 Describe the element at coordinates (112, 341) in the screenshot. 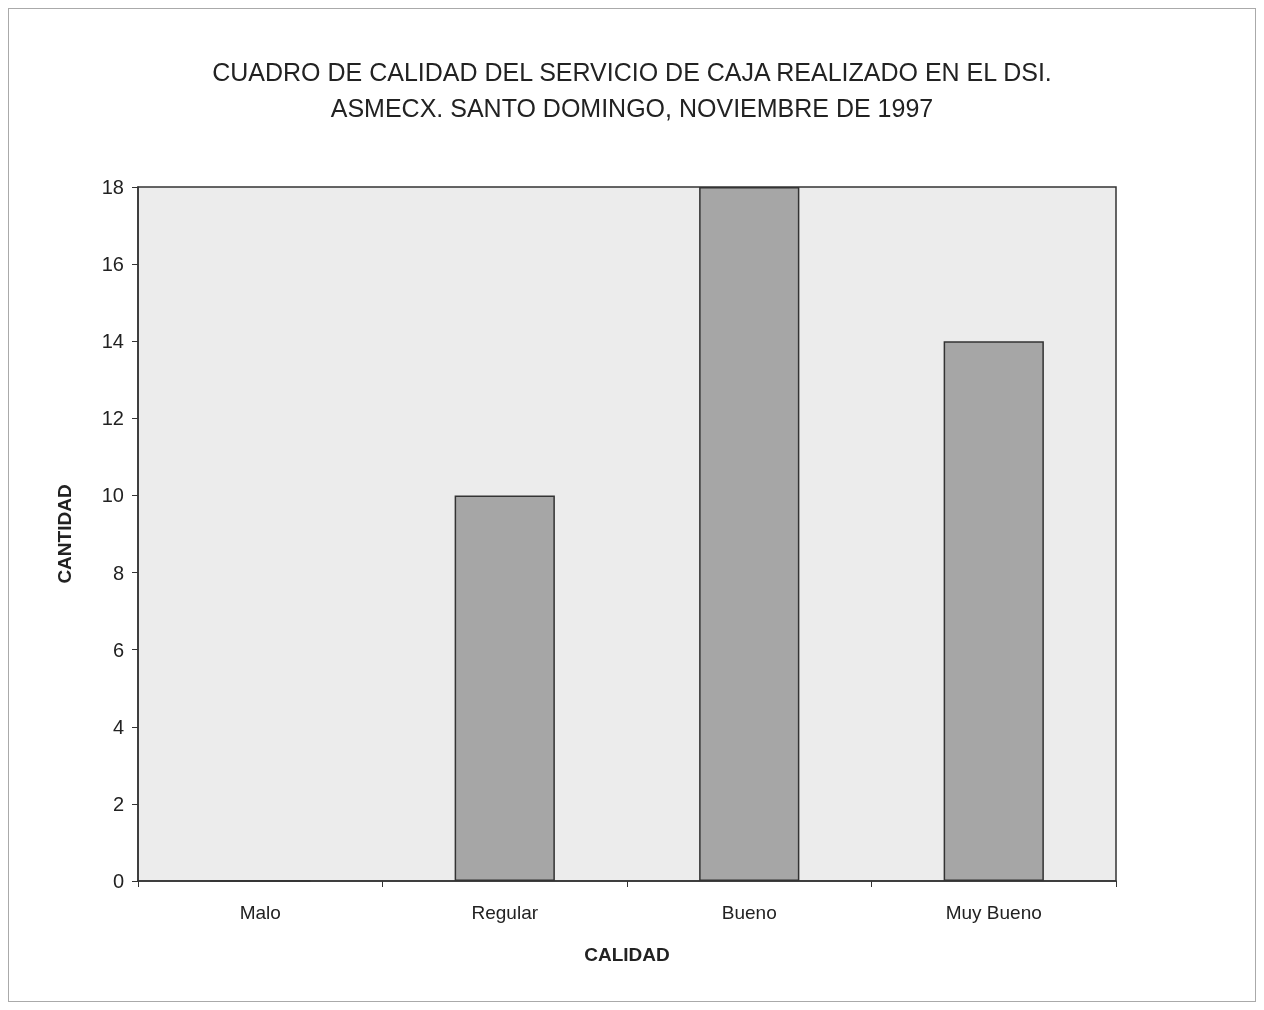

I see `y-tick-label: 14` at that location.